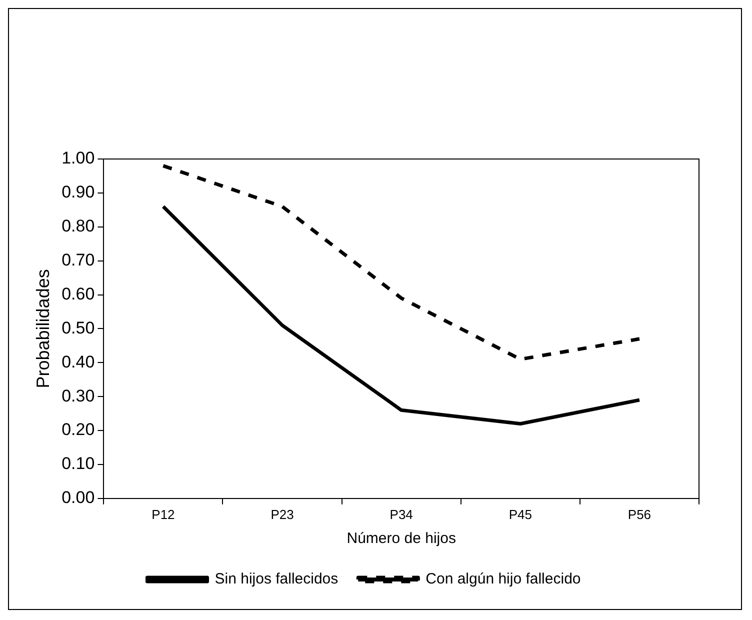 The width and height of the screenshot is (752, 620). Describe the element at coordinates (276, 579) in the screenshot. I see `legend-label: Sin hijos fallecidos` at that location.